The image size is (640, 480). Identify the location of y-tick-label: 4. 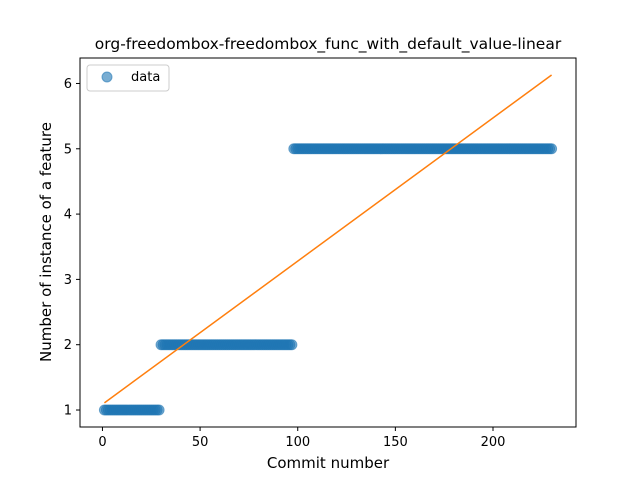
(68, 215).